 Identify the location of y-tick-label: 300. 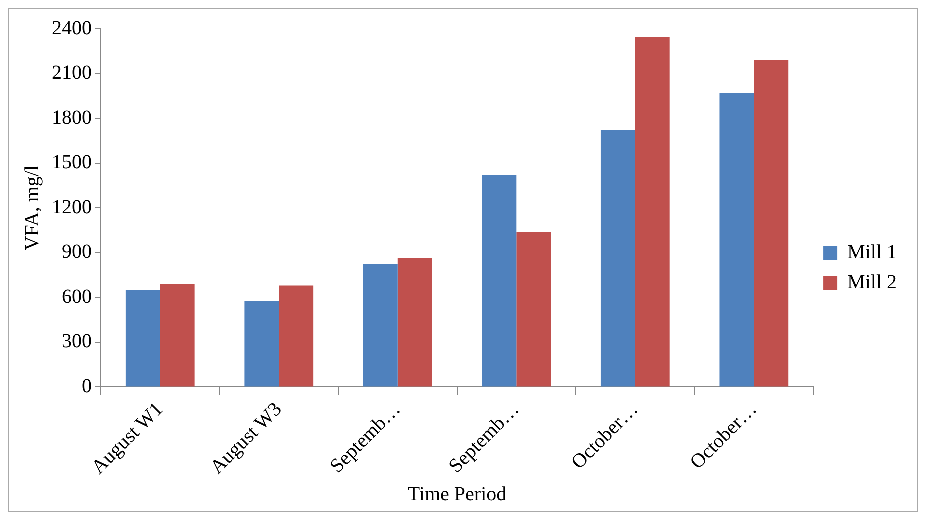
(77, 341).